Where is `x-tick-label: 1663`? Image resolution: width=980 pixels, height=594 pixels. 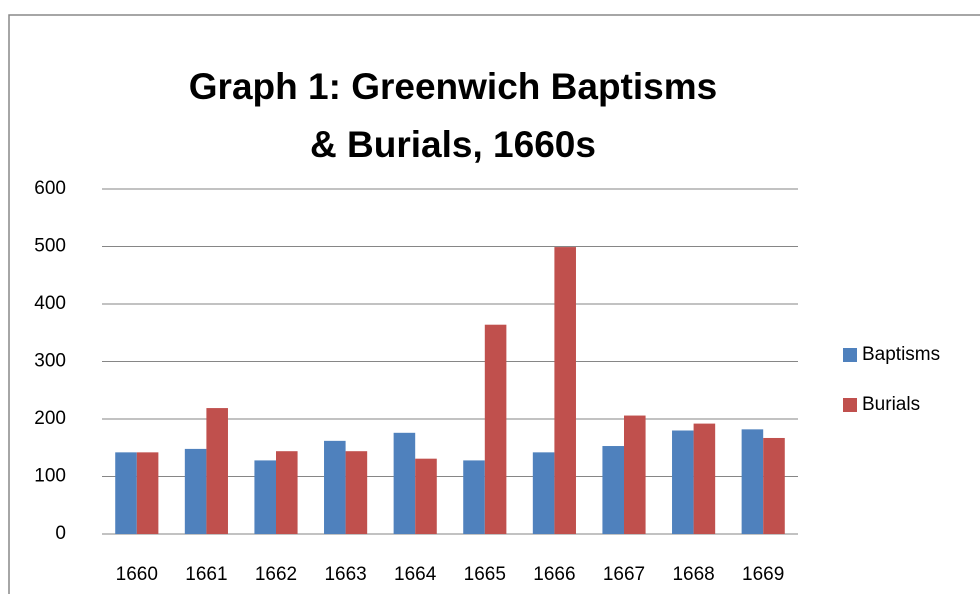 x-tick-label: 1663 is located at coordinates (345, 574).